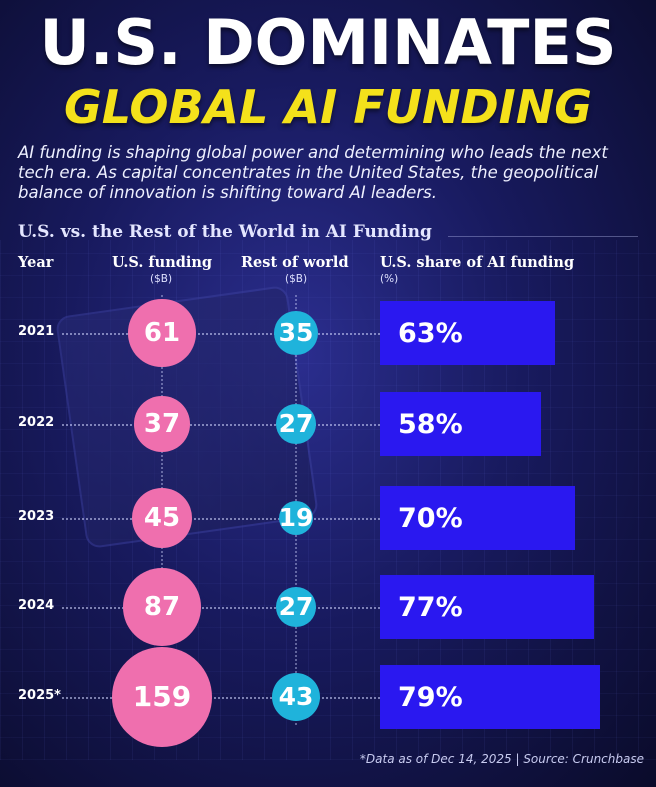 This screenshot has height=787, width=656. I want to click on us-funding-bubble: 61, so click(162, 333).